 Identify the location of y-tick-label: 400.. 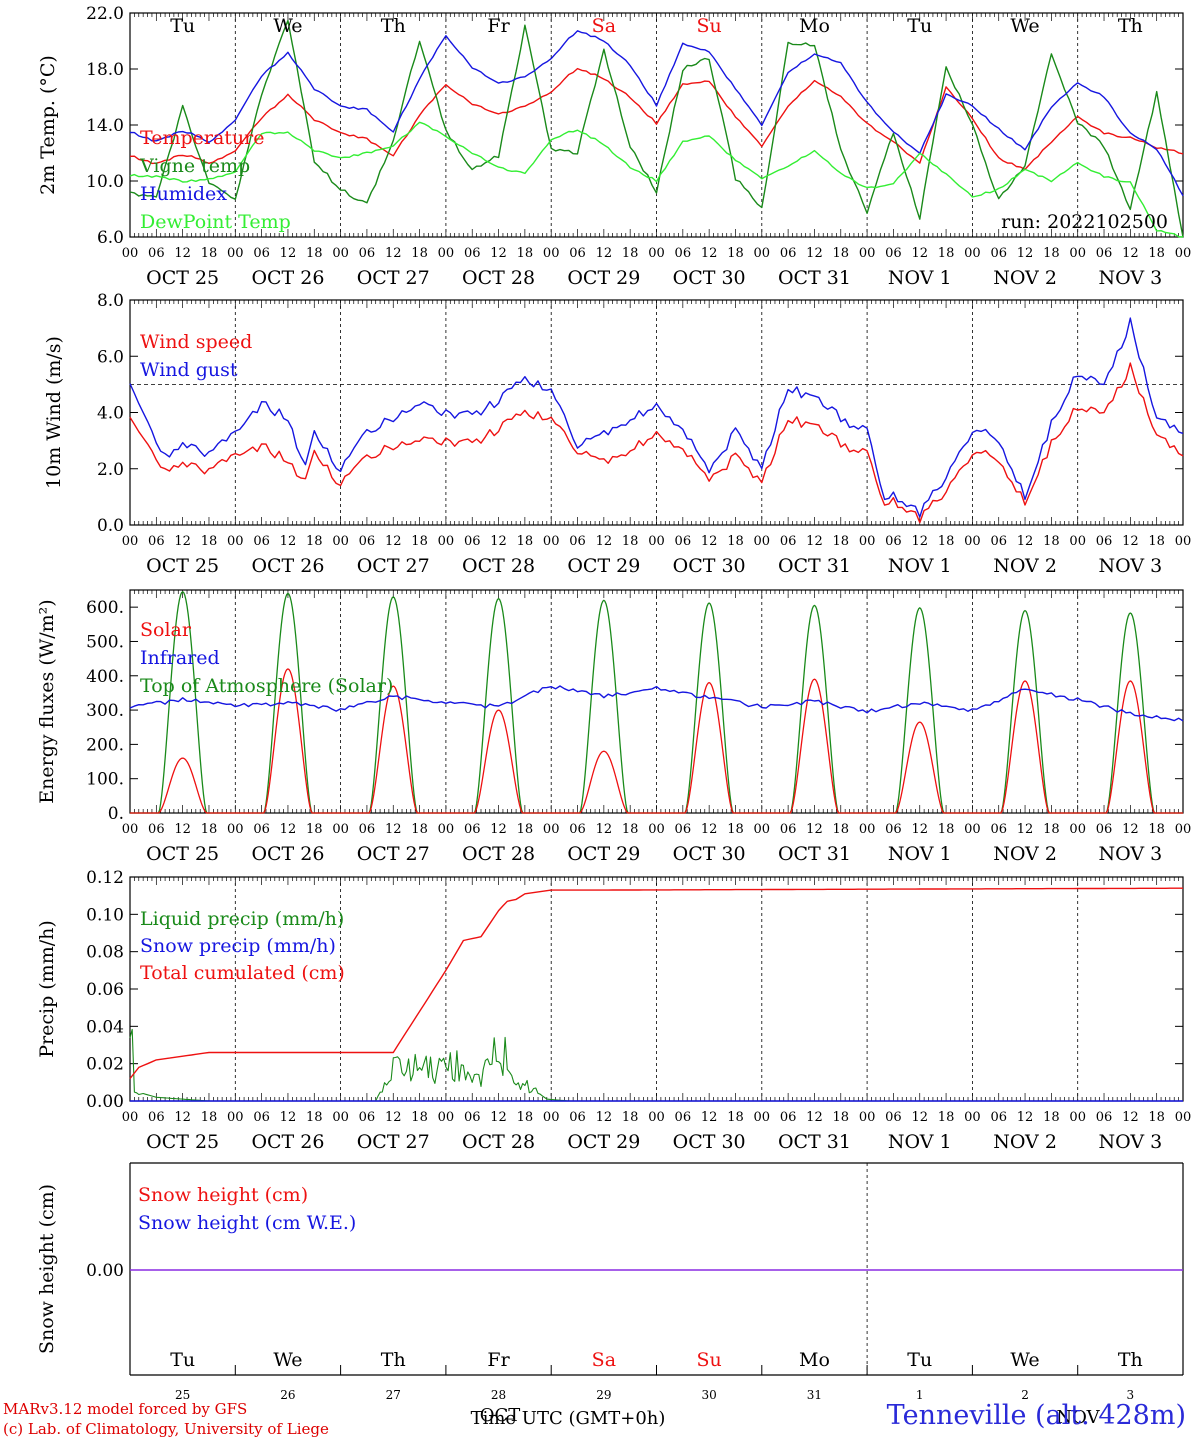
(105, 677).